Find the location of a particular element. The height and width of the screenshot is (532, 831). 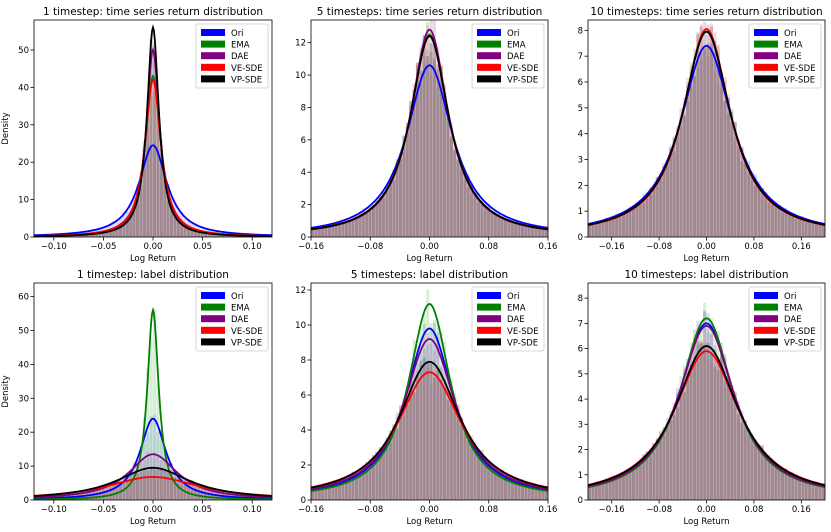

y-tick-label: 4 is located at coordinates (580, 400).